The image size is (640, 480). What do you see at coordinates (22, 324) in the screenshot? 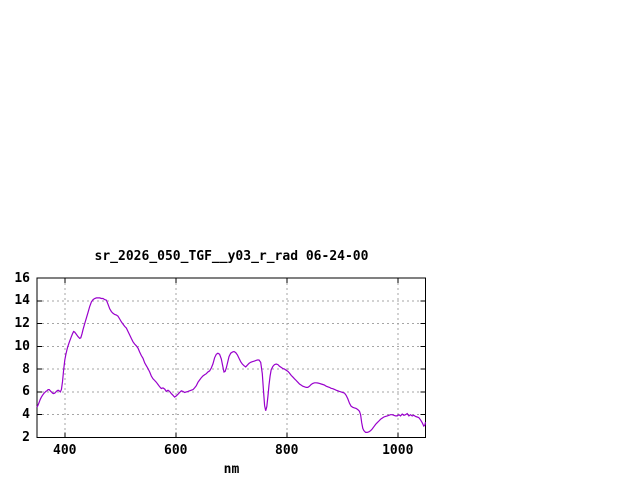
I see `y-tick-label: 12` at bounding box center [22, 324].